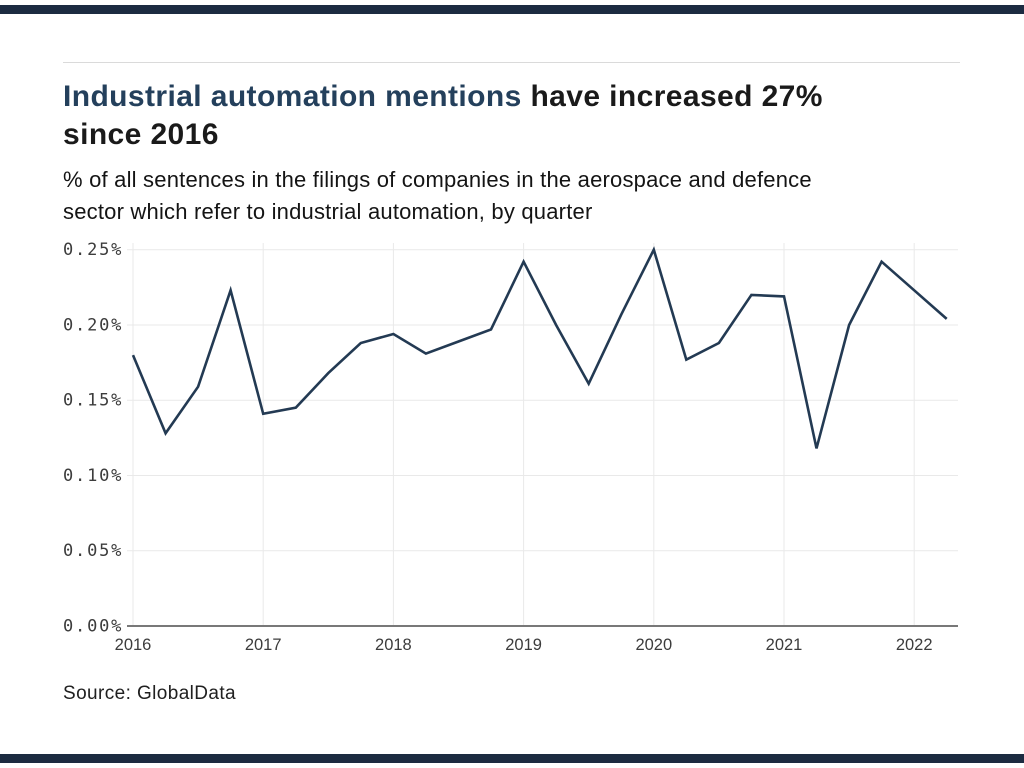 This screenshot has width=1024, height=768. What do you see at coordinates (93, 250) in the screenshot?
I see `y-tick-label: 0.25%` at bounding box center [93, 250].